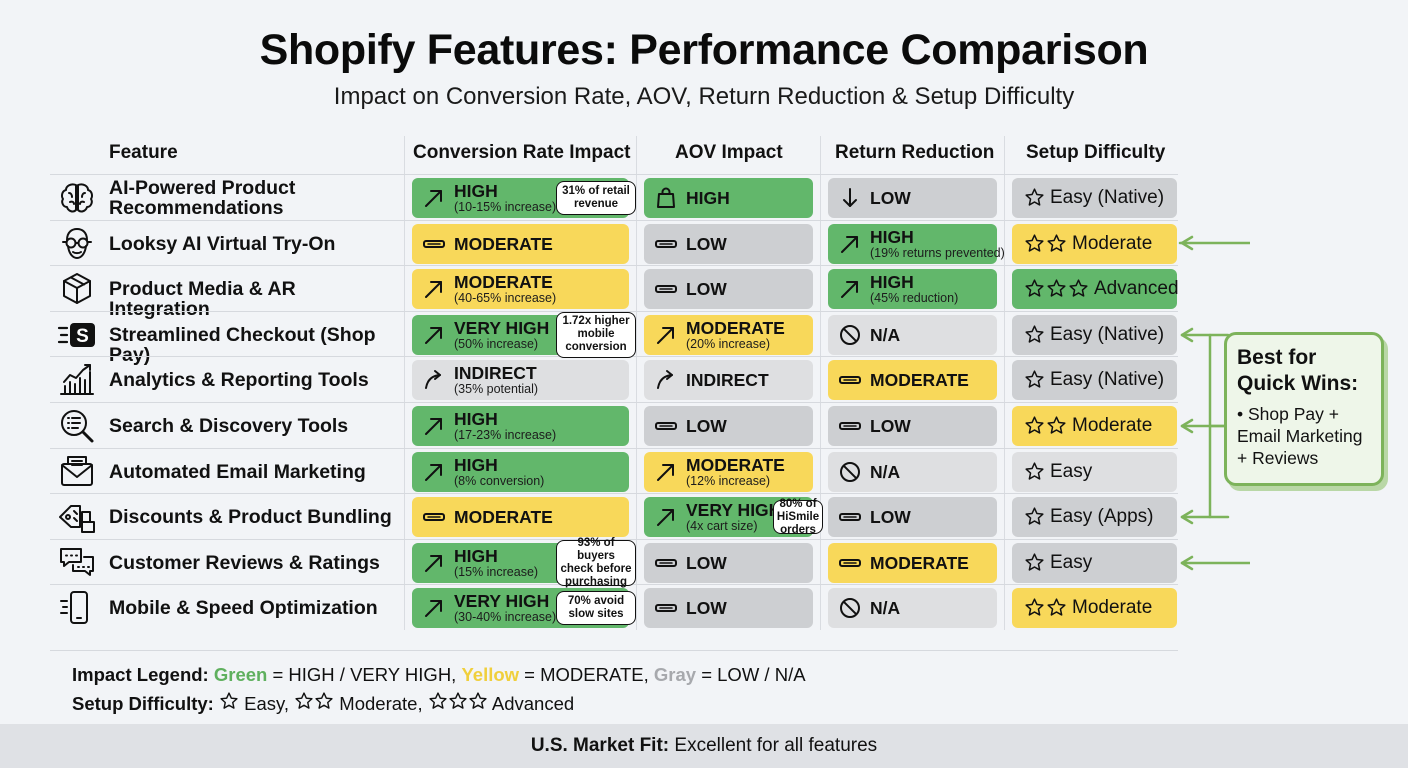  What do you see at coordinates (596, 562) in the screenshot?
I see `callout-note: 93% of buyers check before purchasing` at bounding box center [596, 562].